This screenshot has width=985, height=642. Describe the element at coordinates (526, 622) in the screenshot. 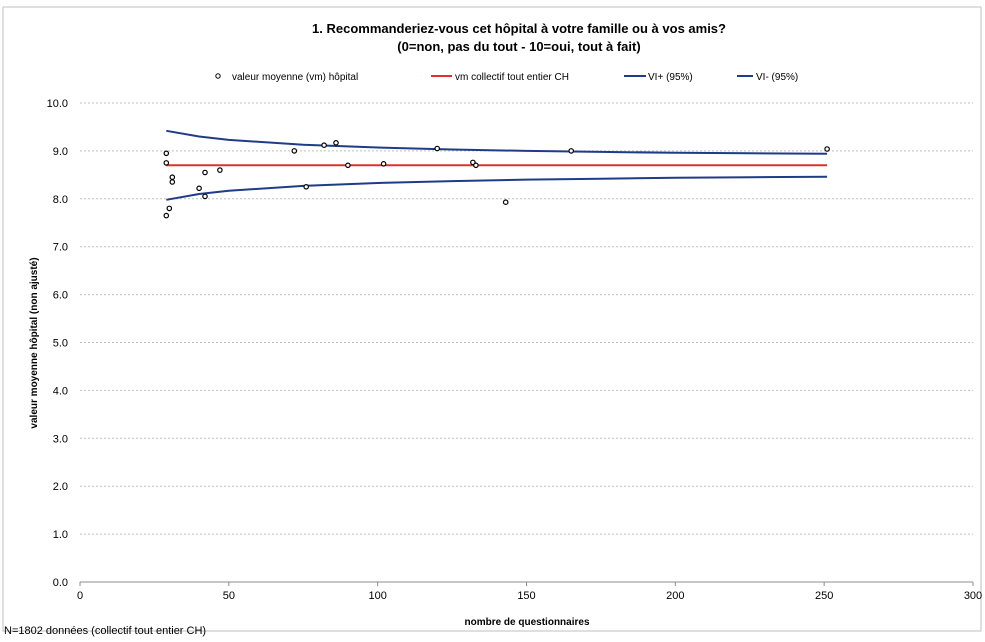

I see `x-axis-label: nombre de questionnaires` at that location.